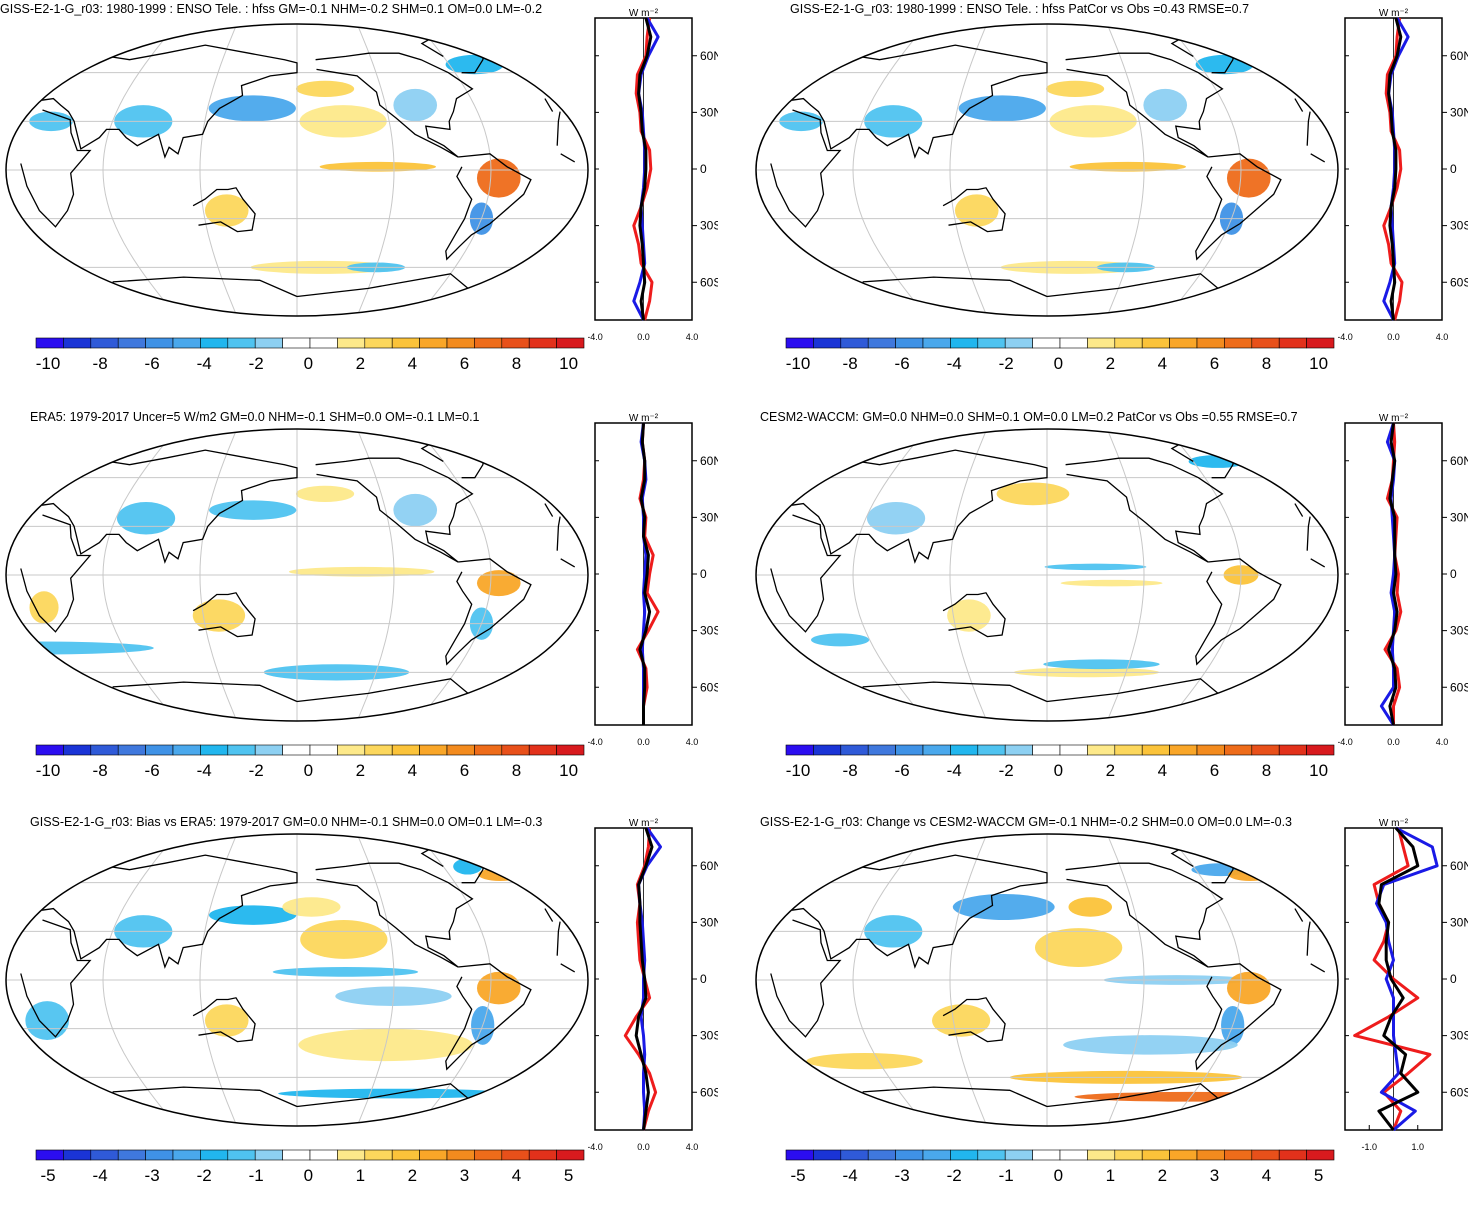 The image size is (1484, 1205). What do you see at coordinates (653, 580) in the screenshot?
I see `zonal-profile: W m⁻² 60N 30N 0 30S 60S -4.0 0.0 4.0` at bounding box center [653, 580].